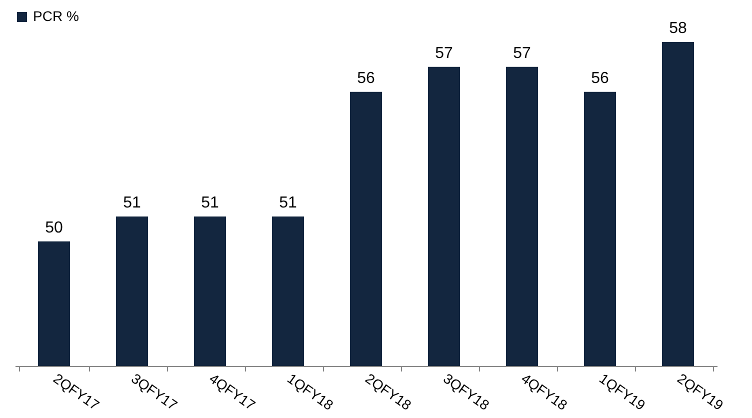 The height and width of the screenshot is (418, 752). I want to click on data-label: 58, so click(678, 28).